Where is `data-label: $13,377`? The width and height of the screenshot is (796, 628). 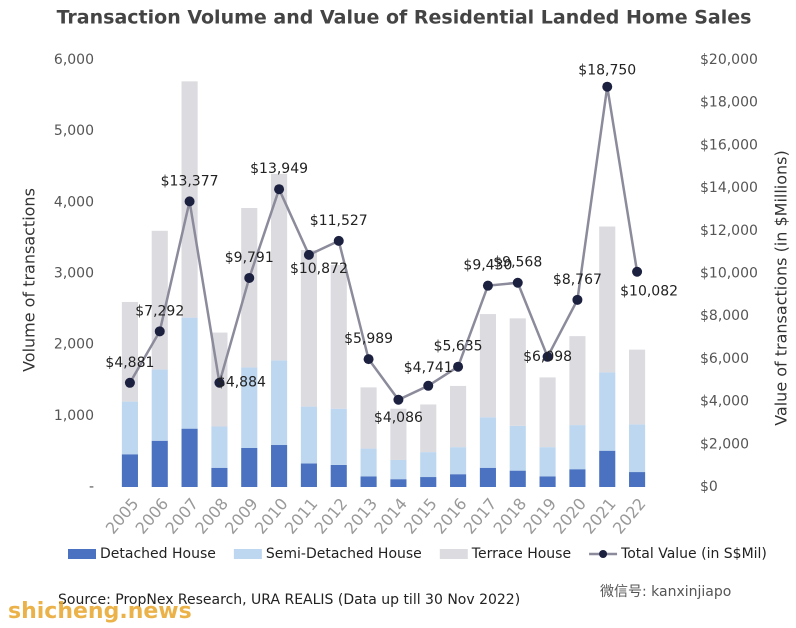
data-label: $13,377 is located at coordinates (190, 181).